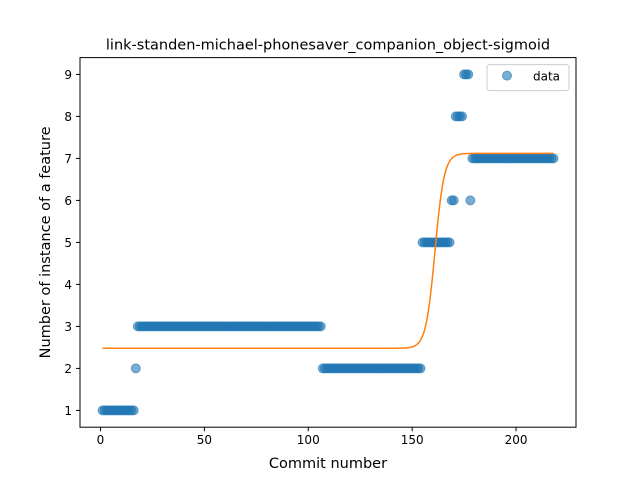 The width and height of the screenshot is (640, 480). I want to click on x-tick-label: 200, so click(516, 440).